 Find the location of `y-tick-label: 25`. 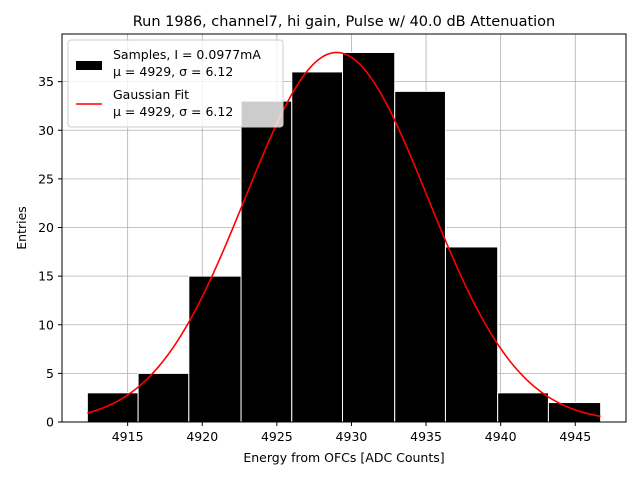

y-tick-label: 25 is located at coordinates (46, 178).